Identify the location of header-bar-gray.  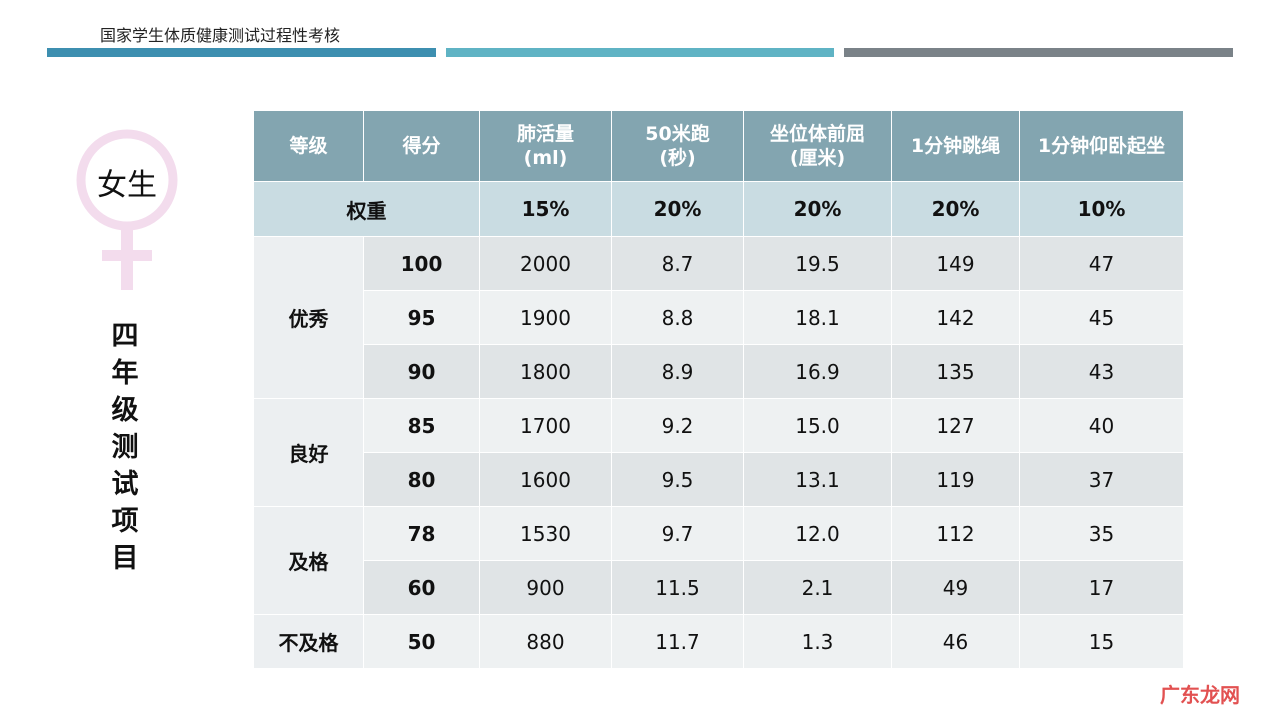
(1038, 52).